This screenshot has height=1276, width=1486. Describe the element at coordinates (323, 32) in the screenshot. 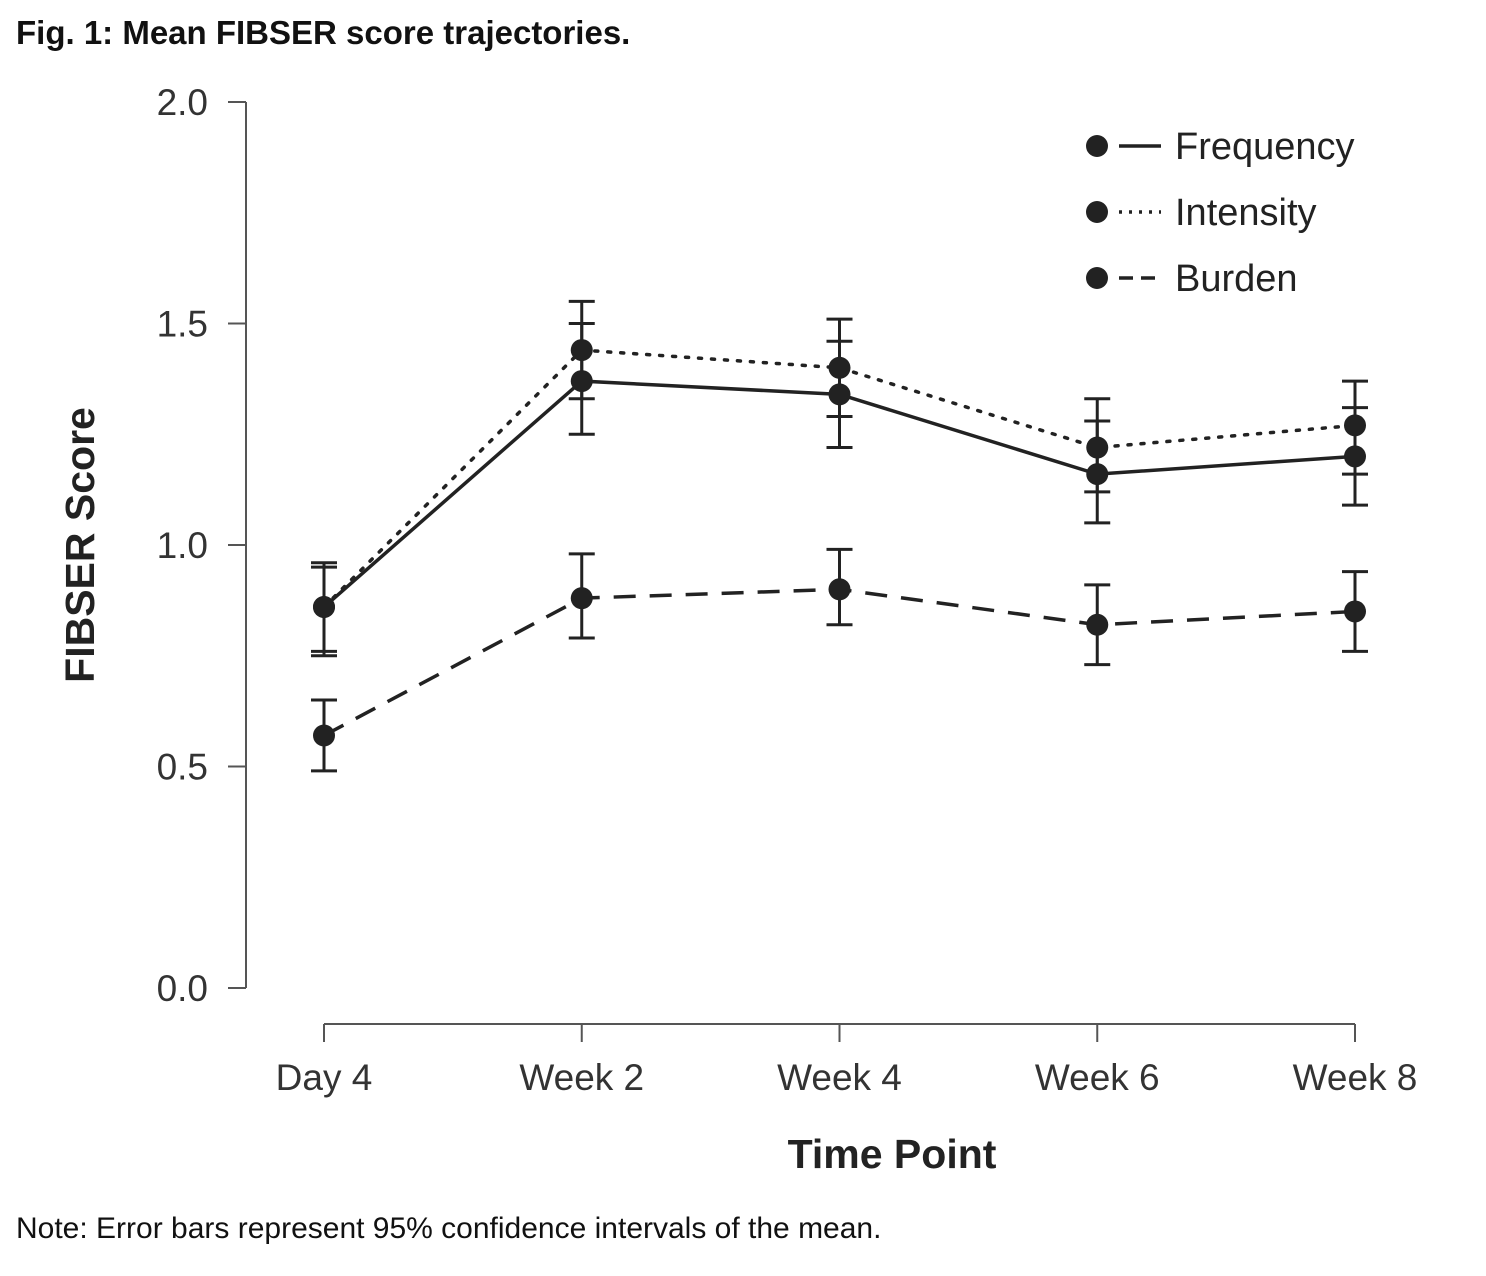

I see `figure-title: Fig. 1: Mean FIBSER score trajectories.` at that location.